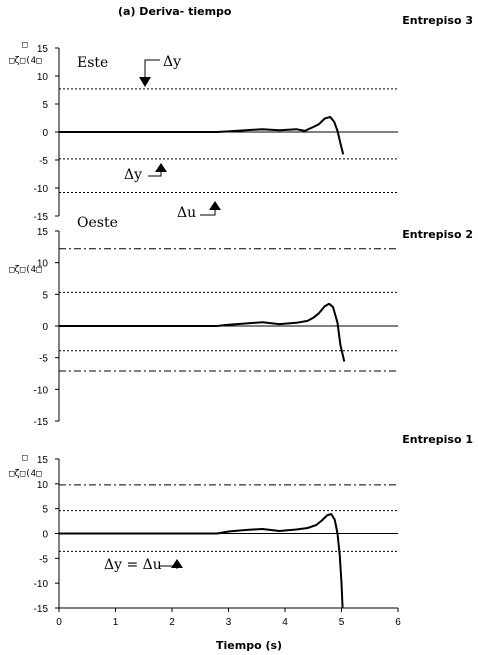  I want to click on annotation-delta-y-top-label: Δy, so click(172, 62).